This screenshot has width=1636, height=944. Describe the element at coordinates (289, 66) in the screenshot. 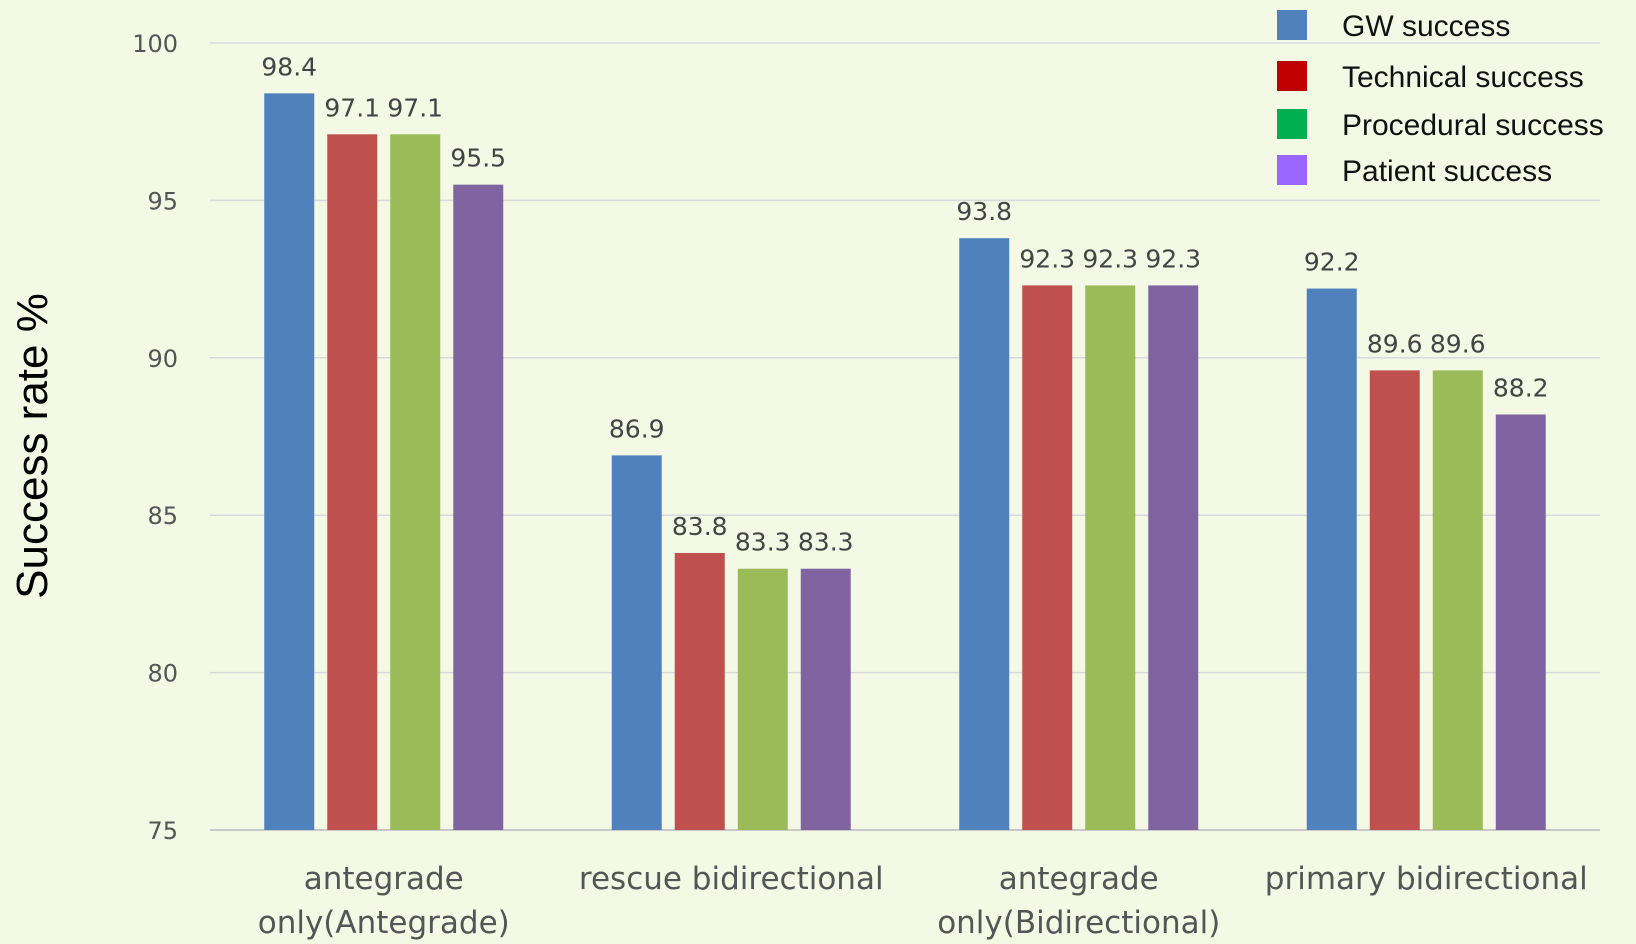

I see `data-label: 98.4` at that location.